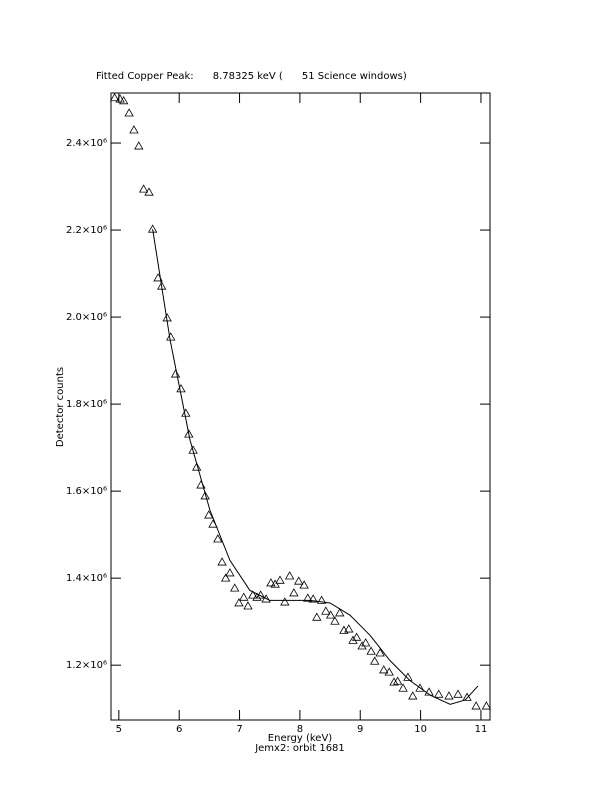 This screenshot has width=612, height=792. Describe the element at coordinates (86, 491) in the screenshot. I see `y-tick-label: 1.6×10⁶` at that location.